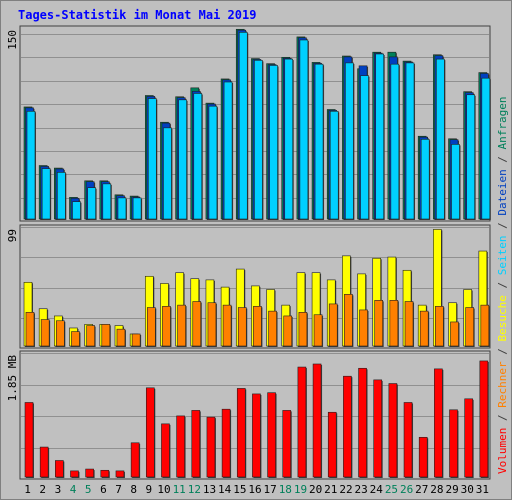 This screenshot has height=500, width=512. Describe the element at coordinates (149, 489) in the screenshot. I see `day-label: 9` at that location.